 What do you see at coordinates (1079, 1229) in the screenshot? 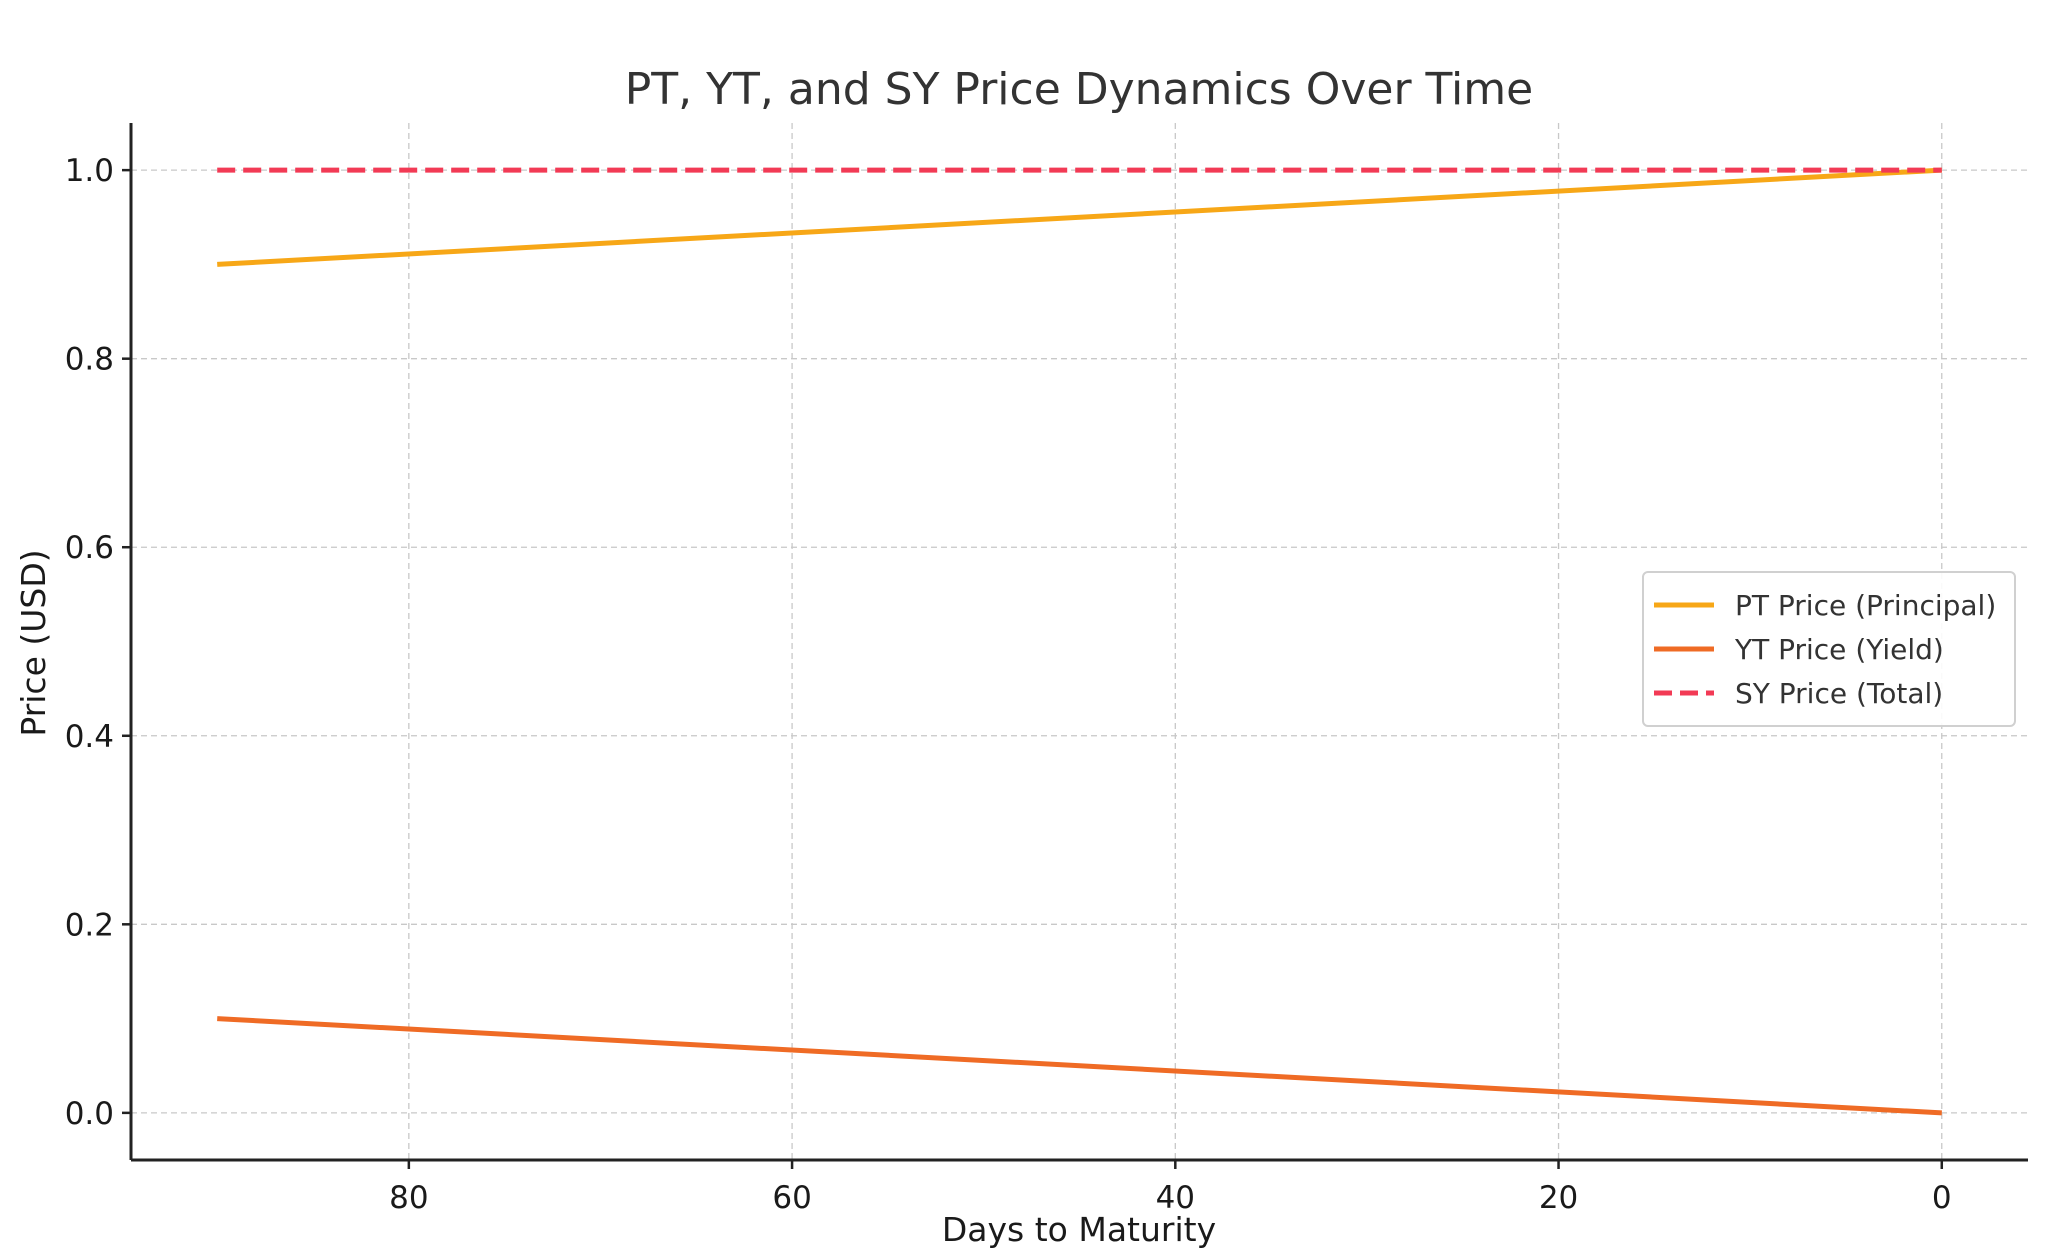
I see `x-axis-label: Days to Maturity` at bounding box center [1079, 1229].